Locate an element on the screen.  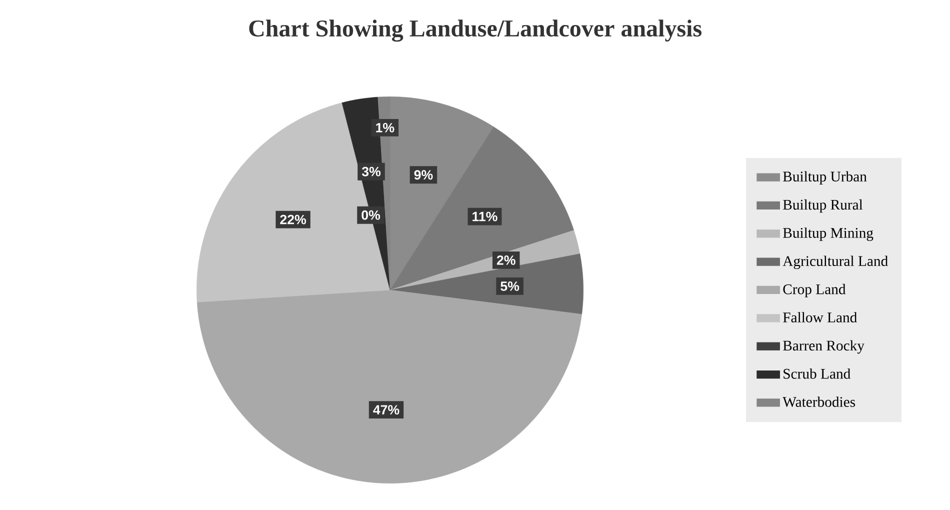
data-label: 22% is located at coordinates (293, 219).